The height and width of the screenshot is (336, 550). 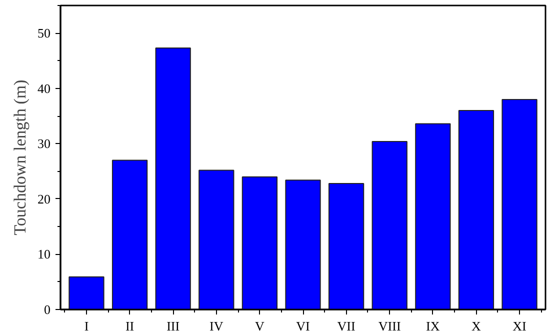 I want to click on x-tick-label: V, so click(x=260, y=326).